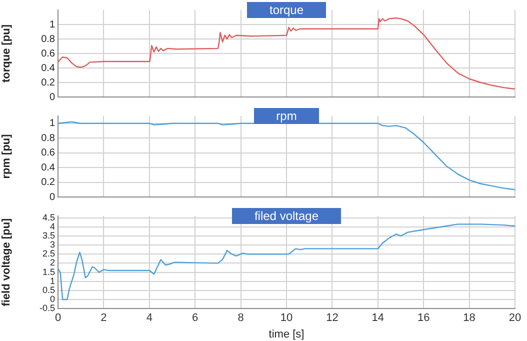 This screenshot has width=527, height=341. I want to click on x-tick-label: 2, so click(103, 318).